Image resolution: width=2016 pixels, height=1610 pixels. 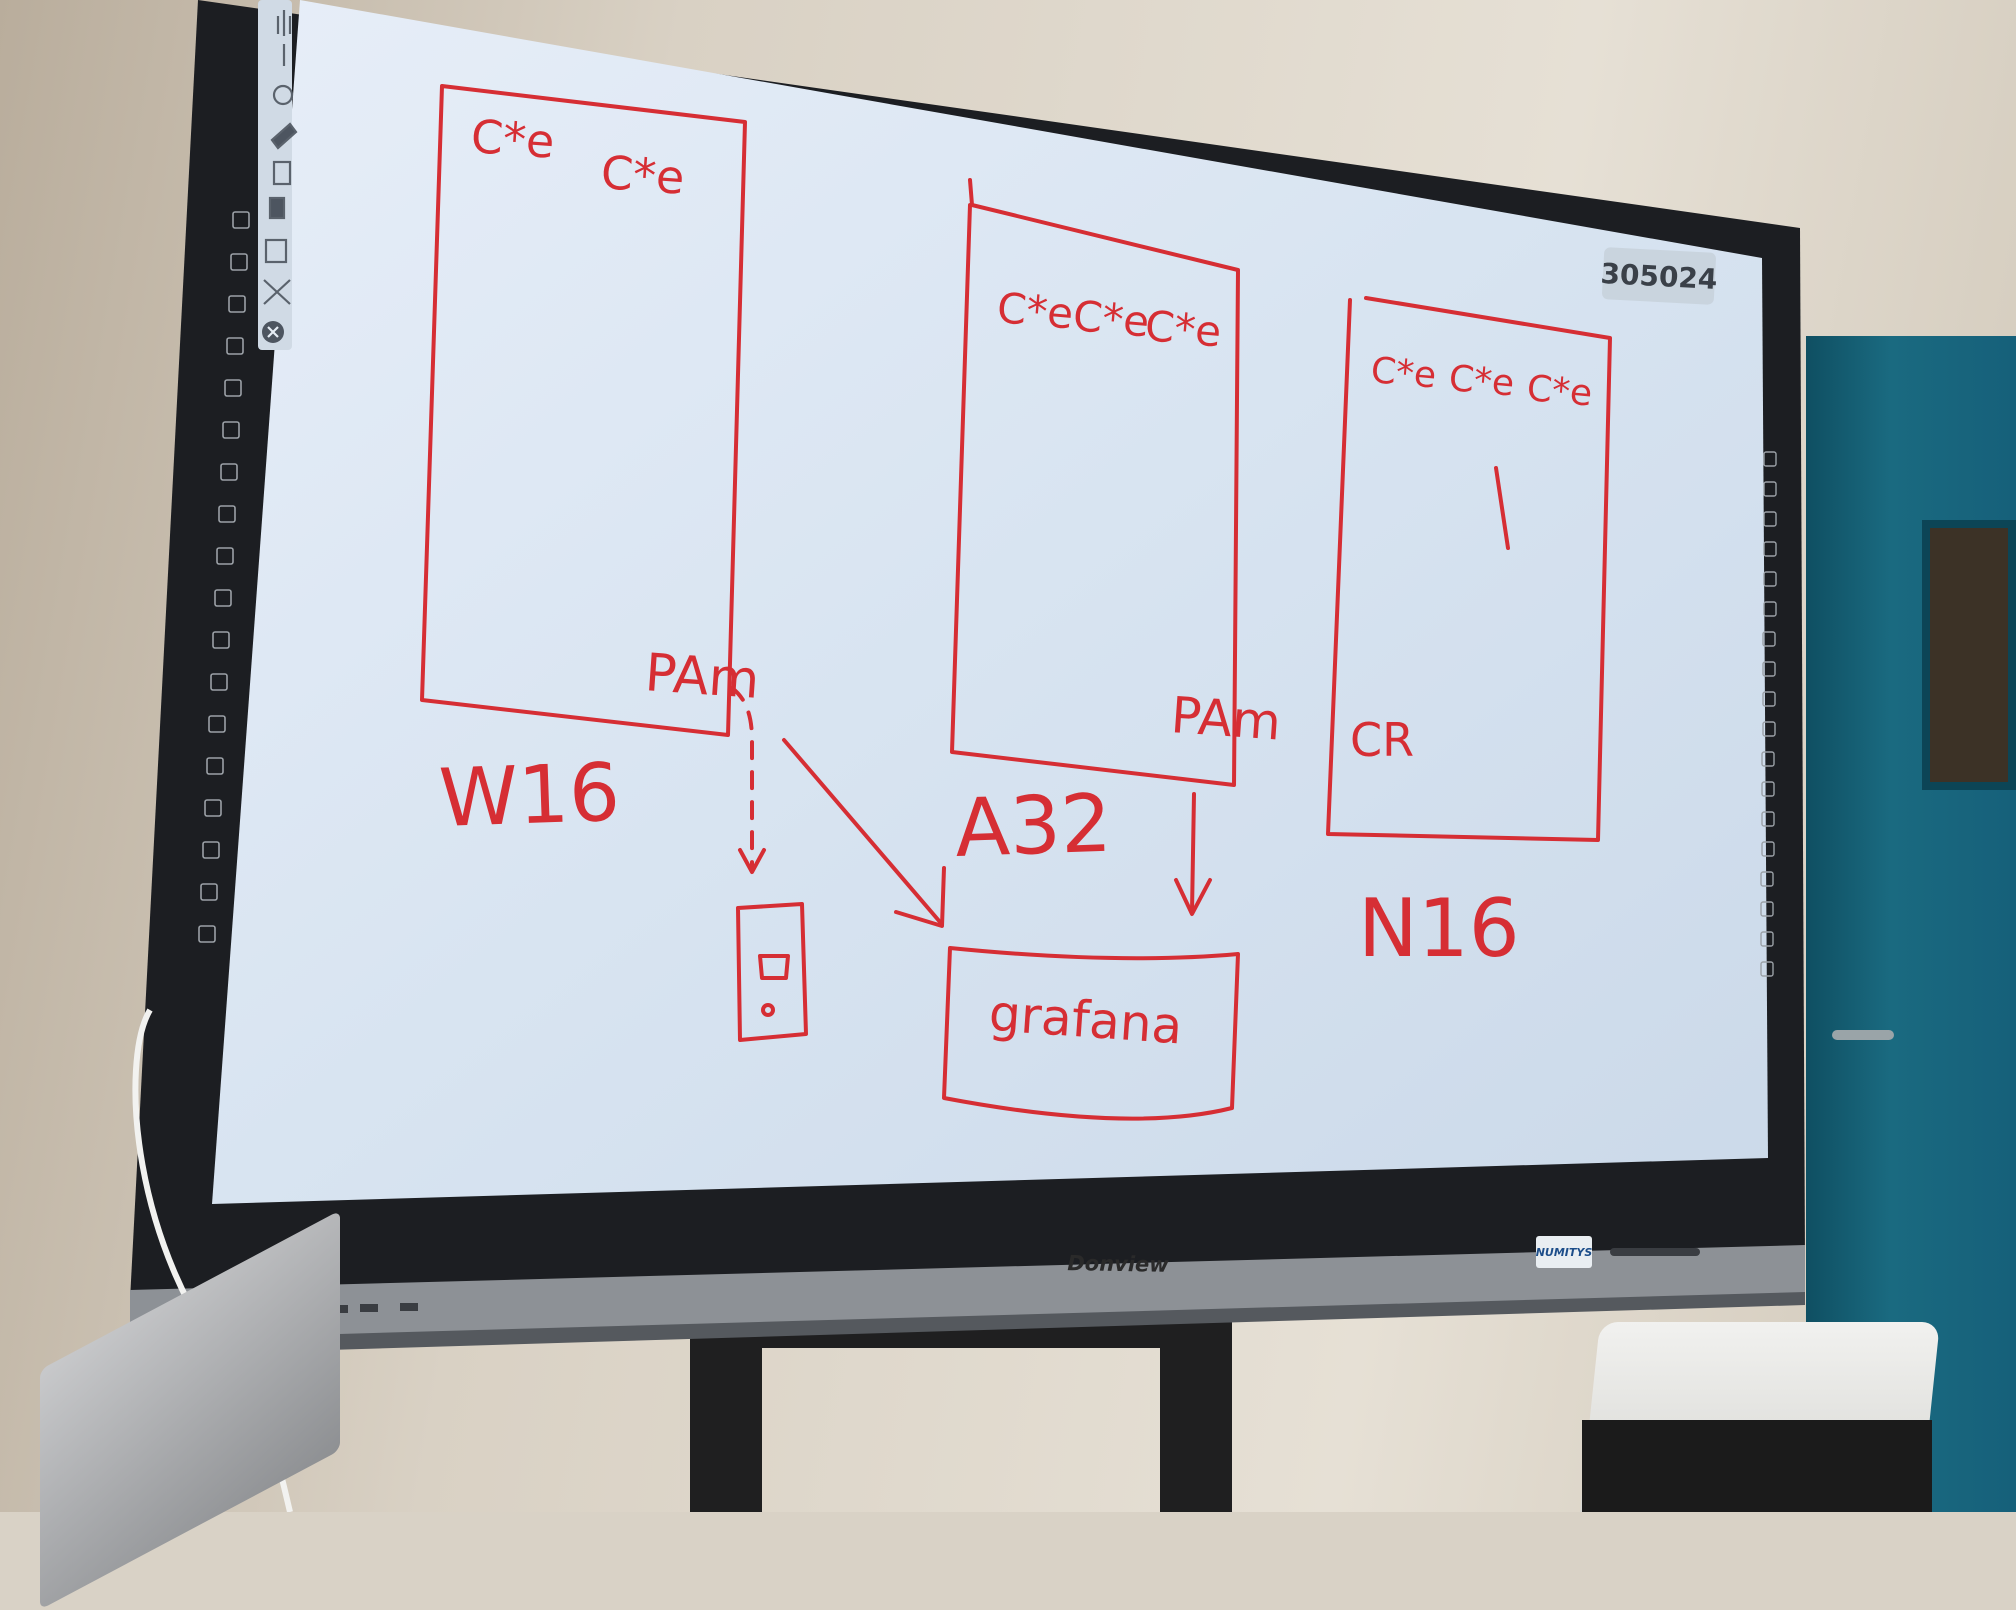 What do you see at coordinates (284, 136) in the screenshot?
I see `eraser-icon` at bounding box center [284, 136].